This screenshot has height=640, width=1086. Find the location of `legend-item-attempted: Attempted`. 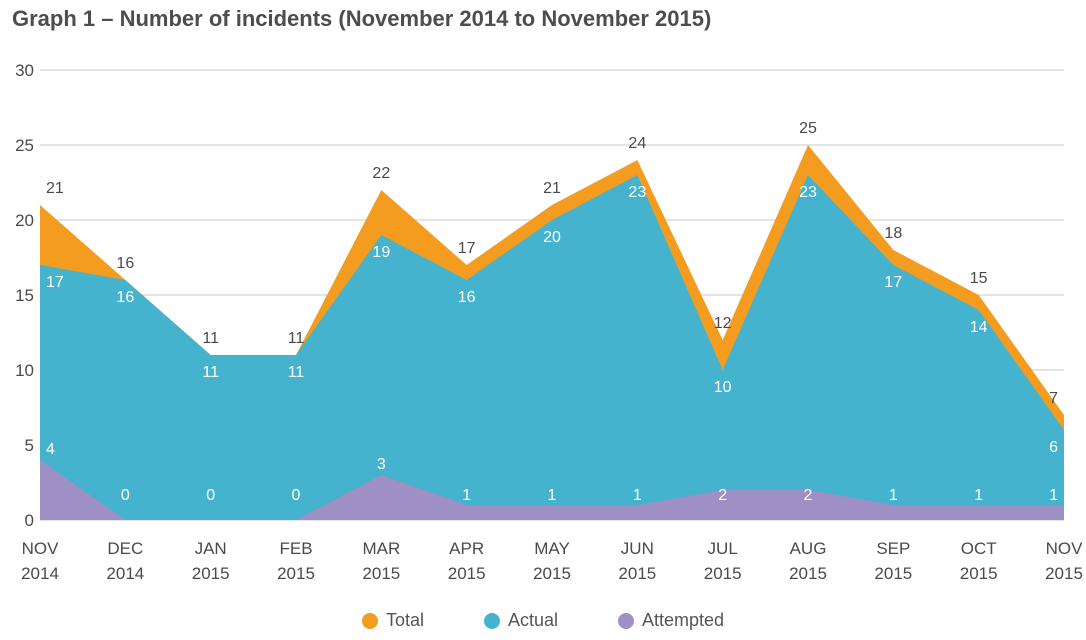

legend-item-attempted: Attempted is located at coordinates (671, 620).